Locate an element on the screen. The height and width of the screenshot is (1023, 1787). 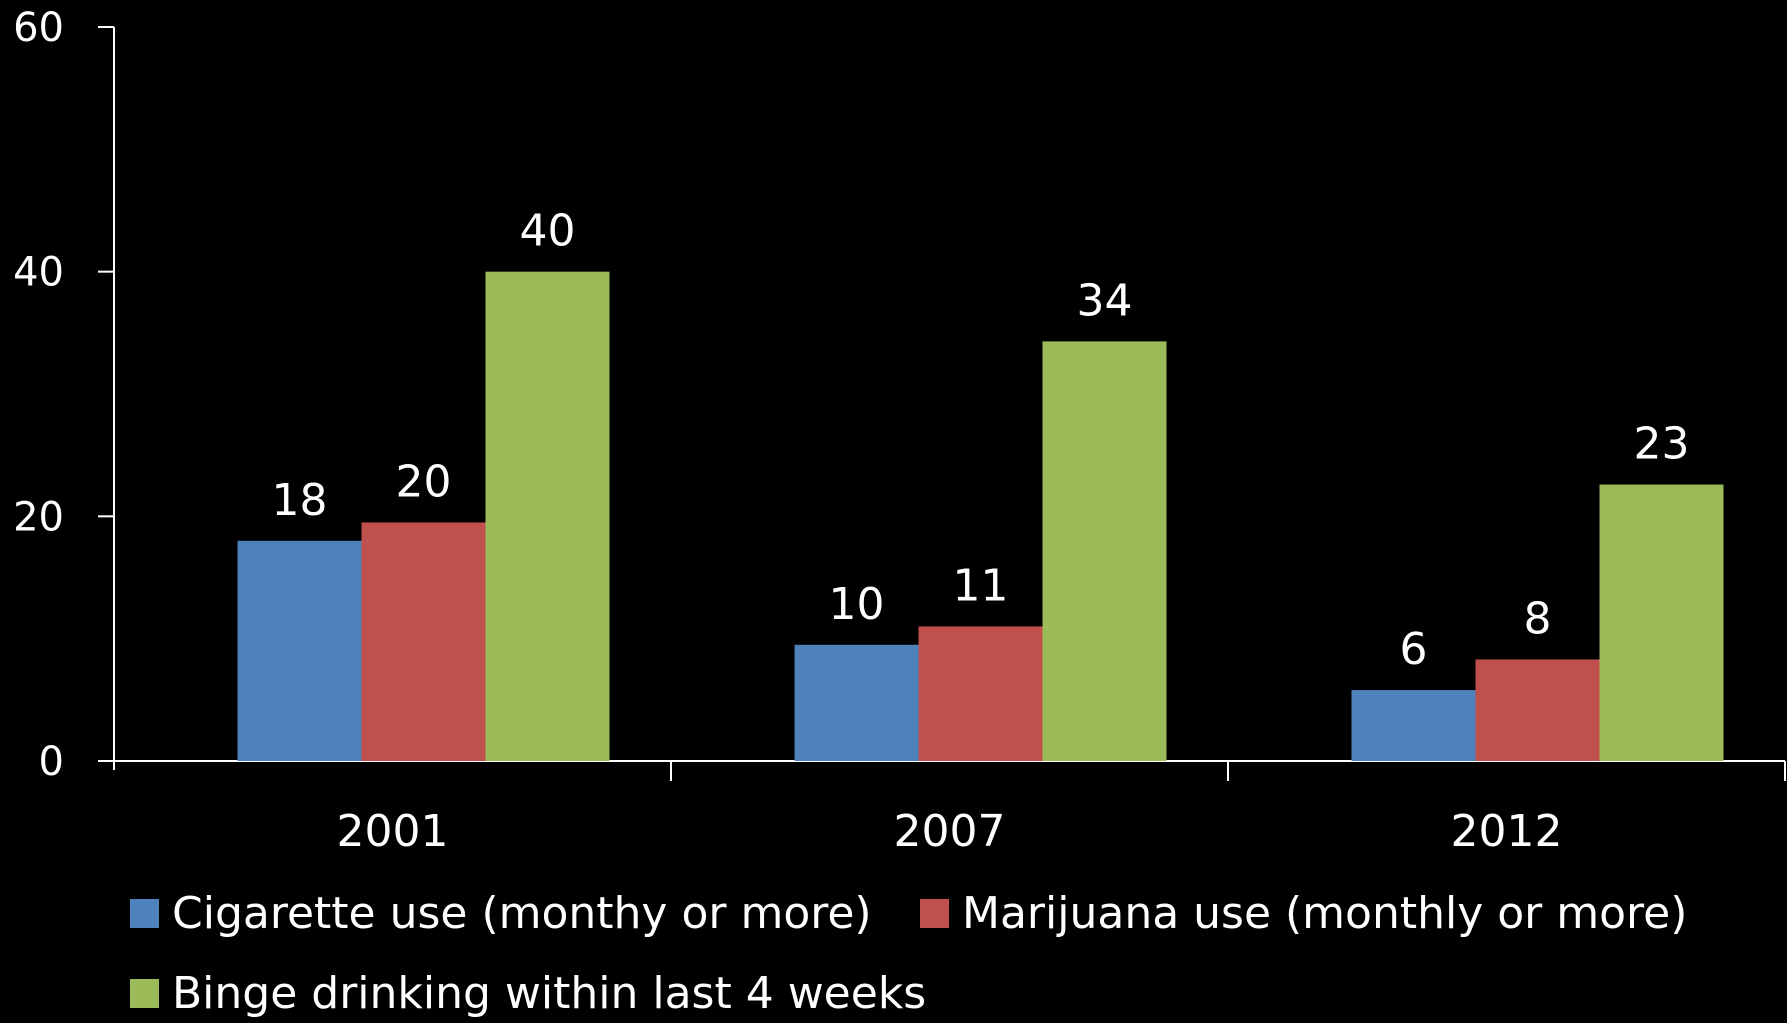
legend-label: Binge drinking within last 4 weeks is located at coordinates (549, 993).